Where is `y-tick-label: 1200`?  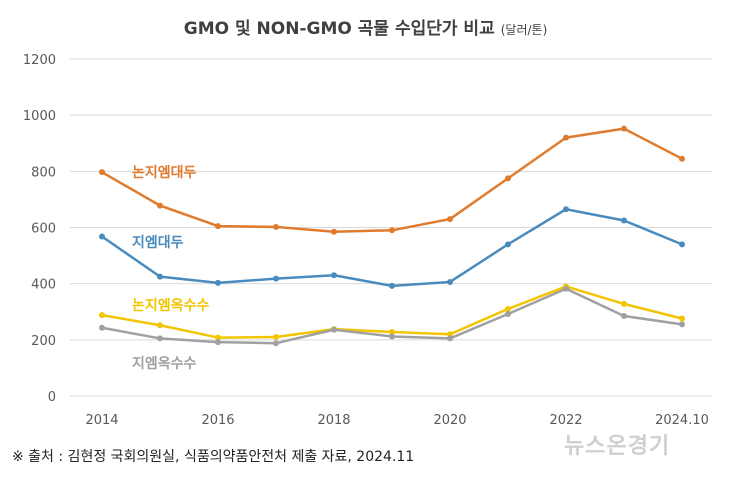
y-tick-label: 1200 is located at coordinates (39, 60).